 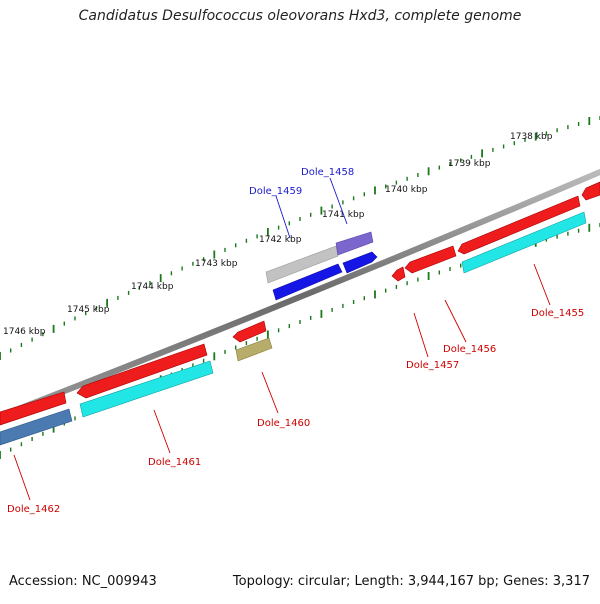 What do you see at coordinates (275, 191) in the screenshot?
I see `label-dole-1459: Dole_1459` at bounding box center [275, 191].